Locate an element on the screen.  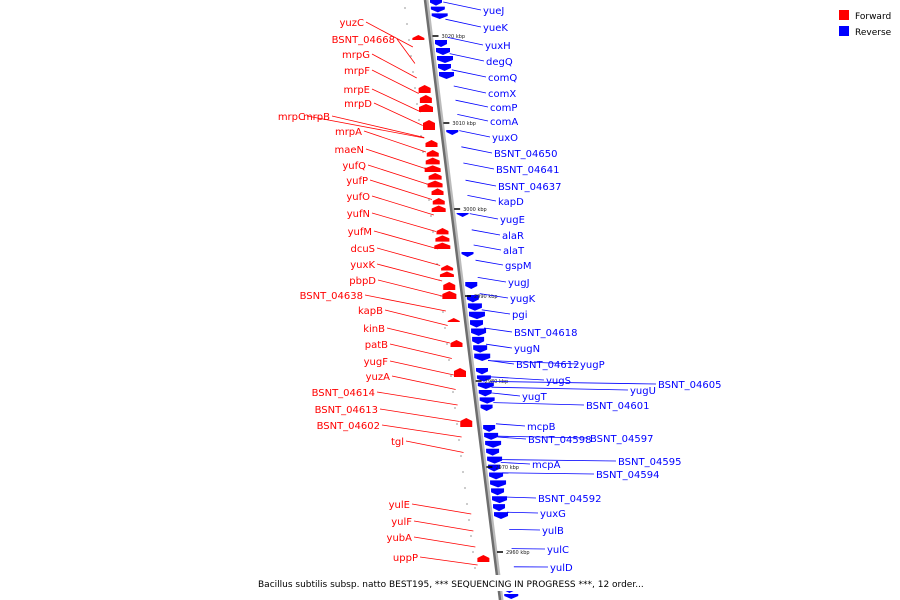
reverse-gene-label-yugk: yugK is located at coordinates (523, 299).